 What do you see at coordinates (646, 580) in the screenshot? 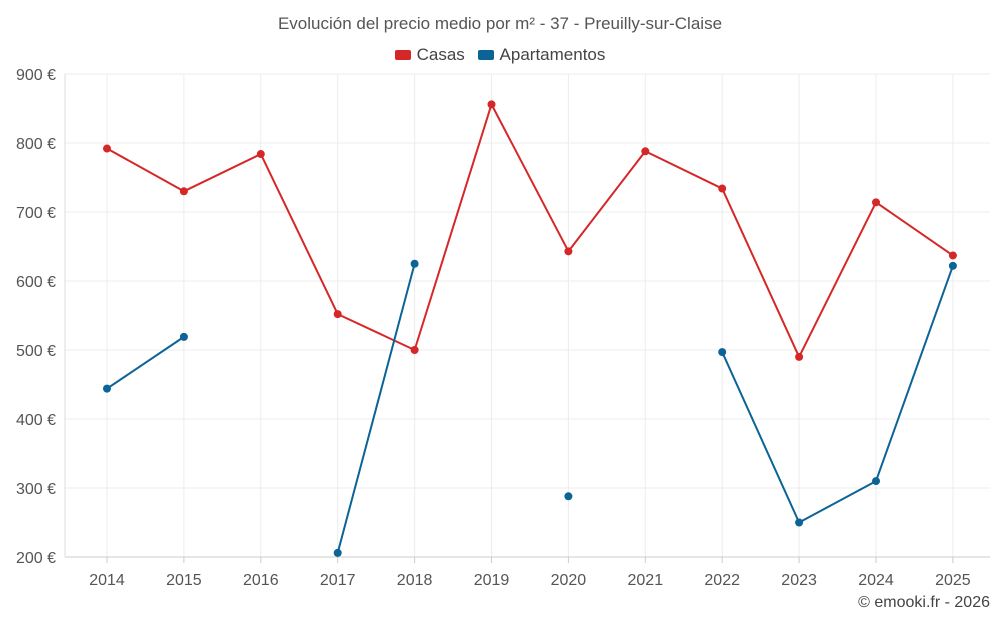
I see `x-tick-label: 2021` at bounding box center [646, 580].